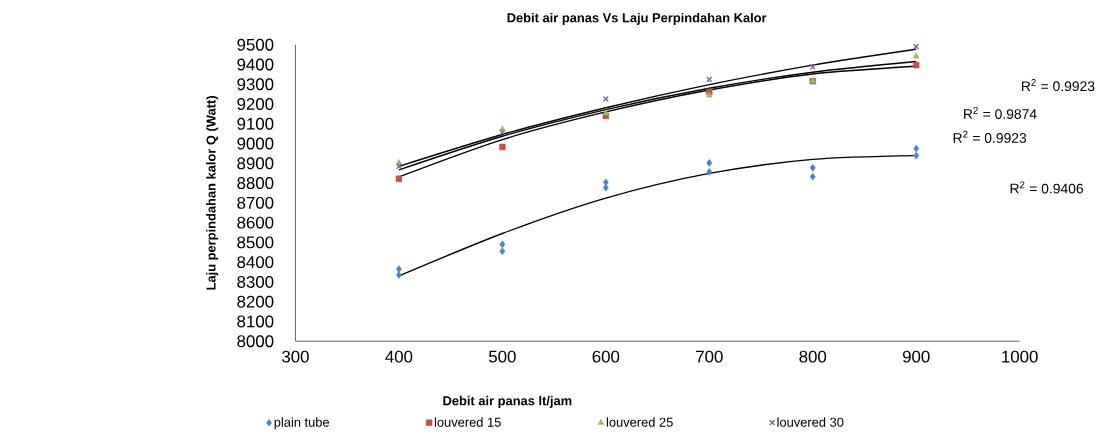 This screenshot has height=435, width=1096. I want to click on legend-label: louvered 30, so click(810, 422).